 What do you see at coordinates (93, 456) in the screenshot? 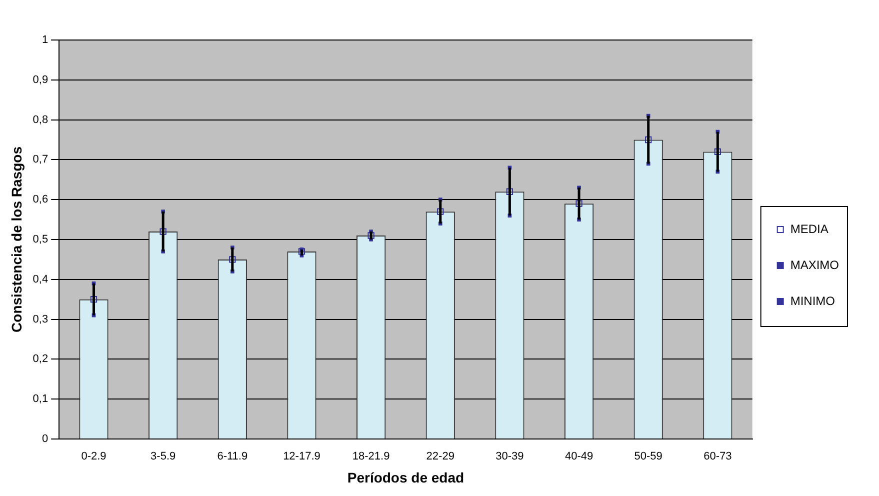
I see `x-tick-label: 0-2.9` at bounding box center [93, 456].